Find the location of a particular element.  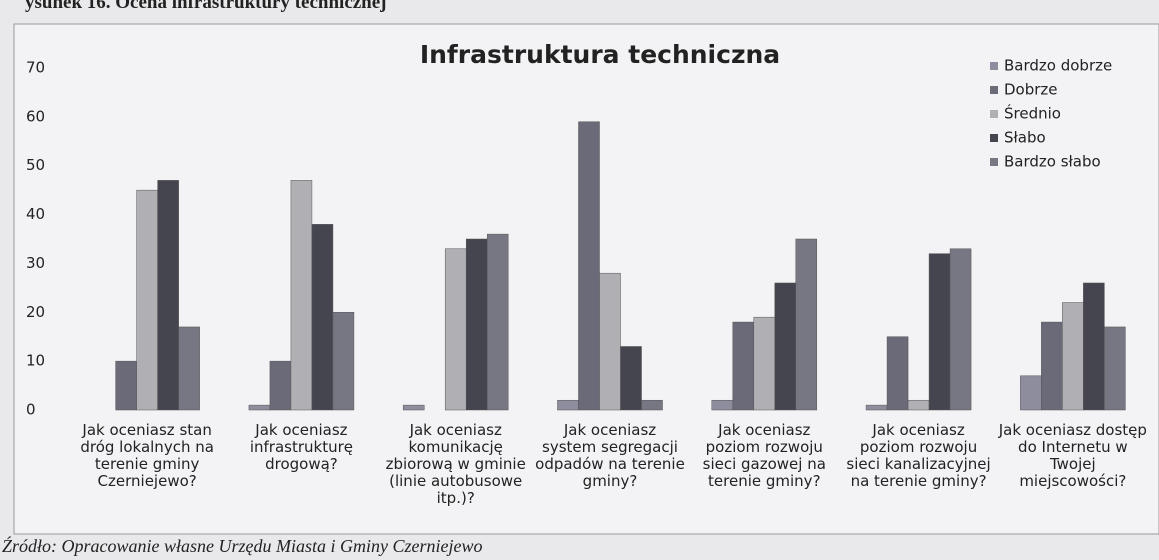

y-tick-label: 30 is located at coordinates (35, 263).